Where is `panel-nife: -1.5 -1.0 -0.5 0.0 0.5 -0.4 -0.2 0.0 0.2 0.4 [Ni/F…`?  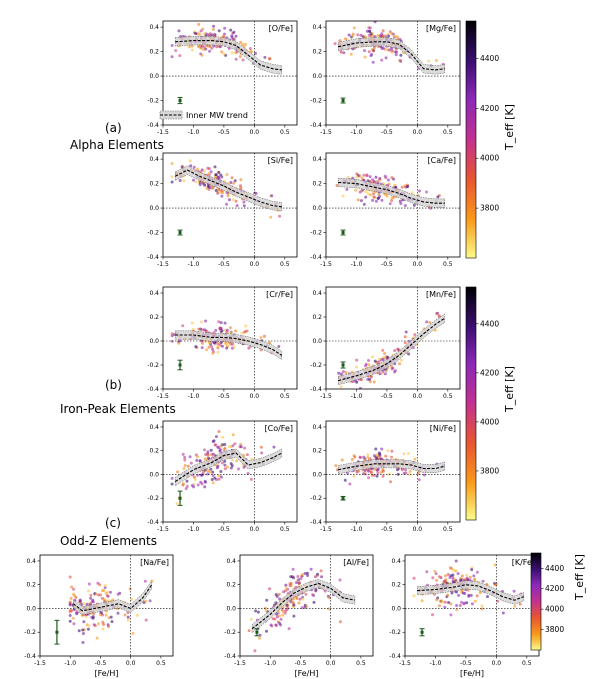 panel-nife: -1.5 -1.0 -0.5 0.0 0.5 -0.4 -0.2 0.0 0.2 0.4 [Ni/F… is located at coordinates (385, 476).